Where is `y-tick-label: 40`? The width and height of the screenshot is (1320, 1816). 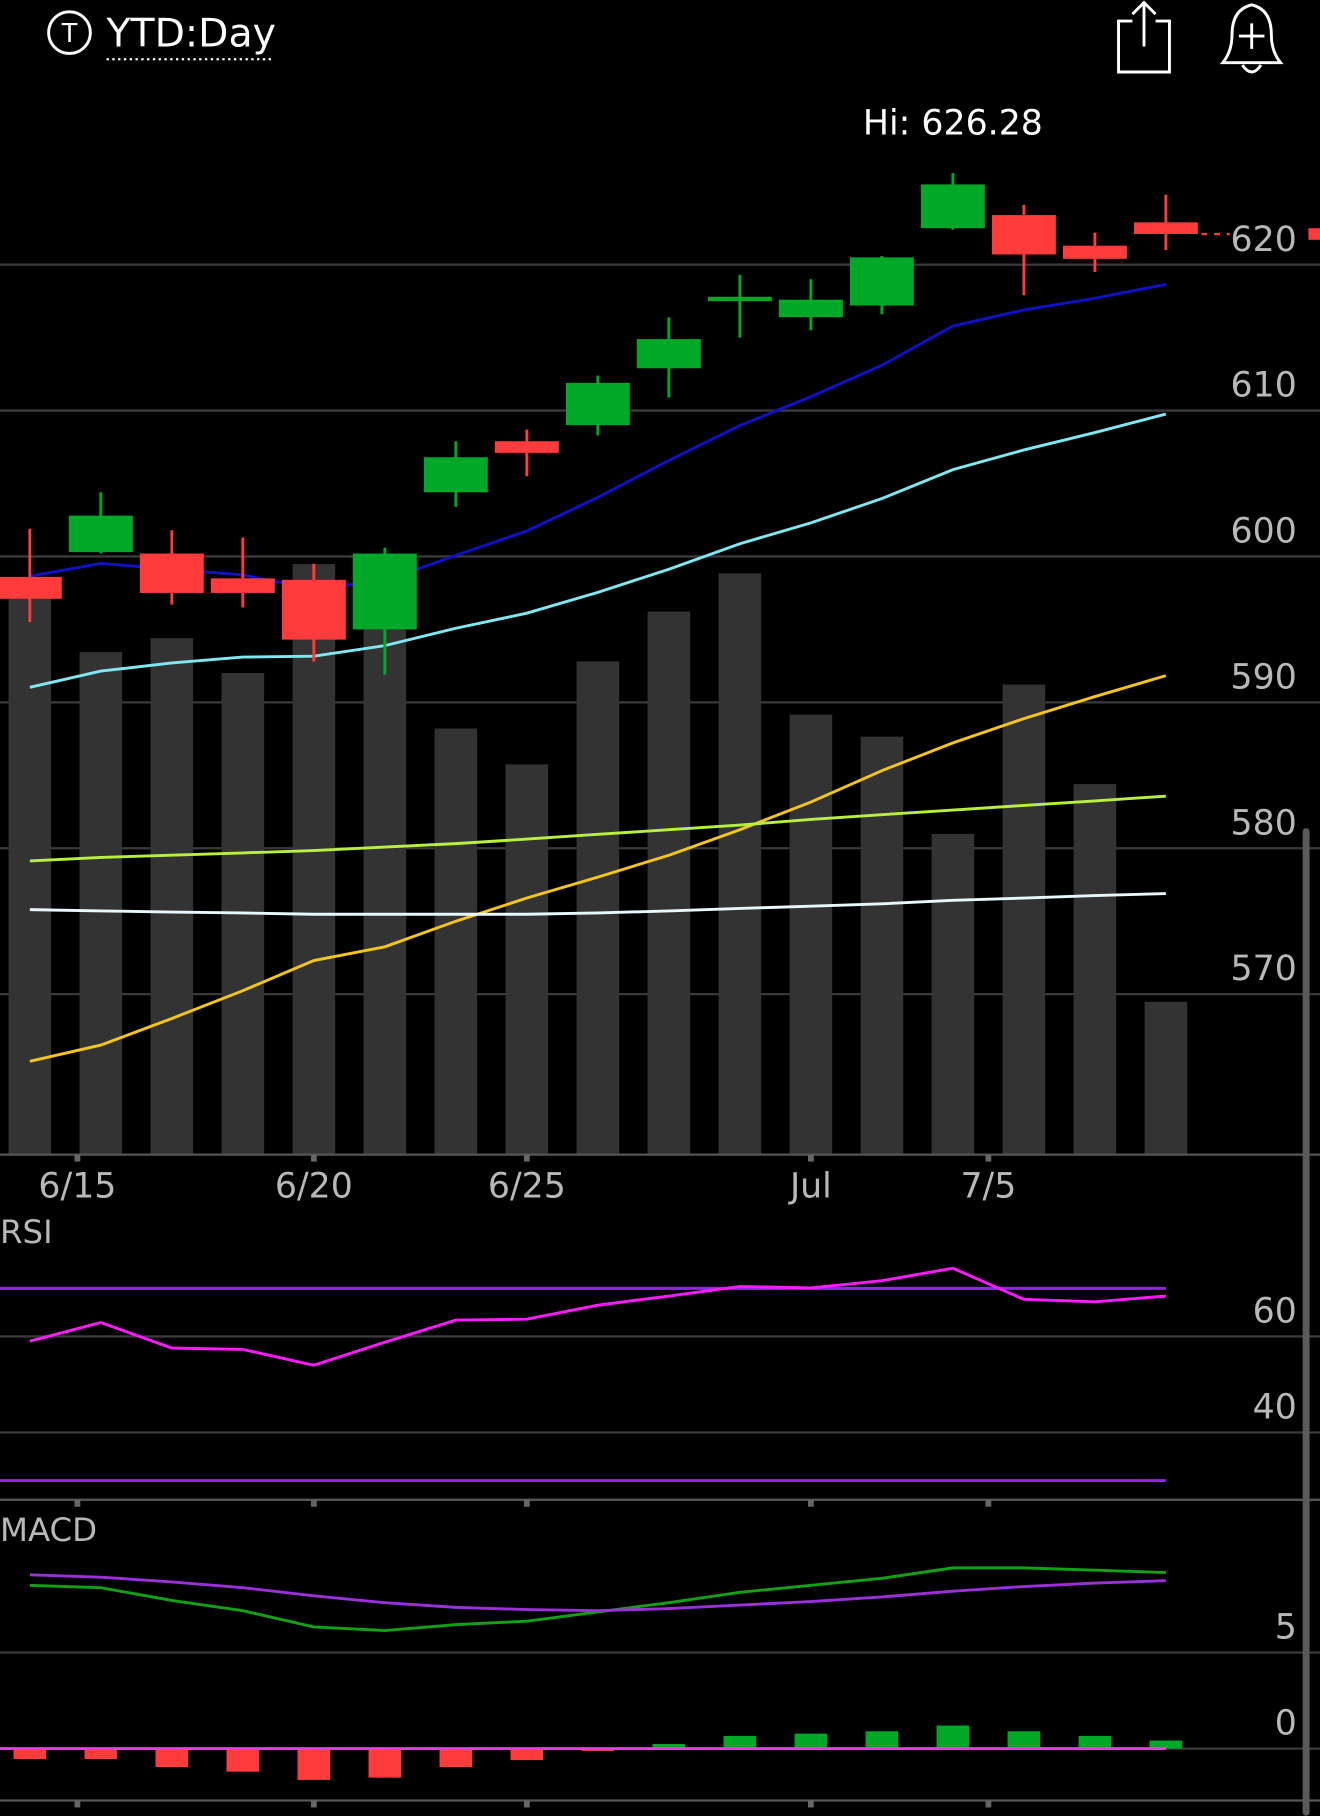
y-tick-label: 40 is located at coordinates (1275, 1408).